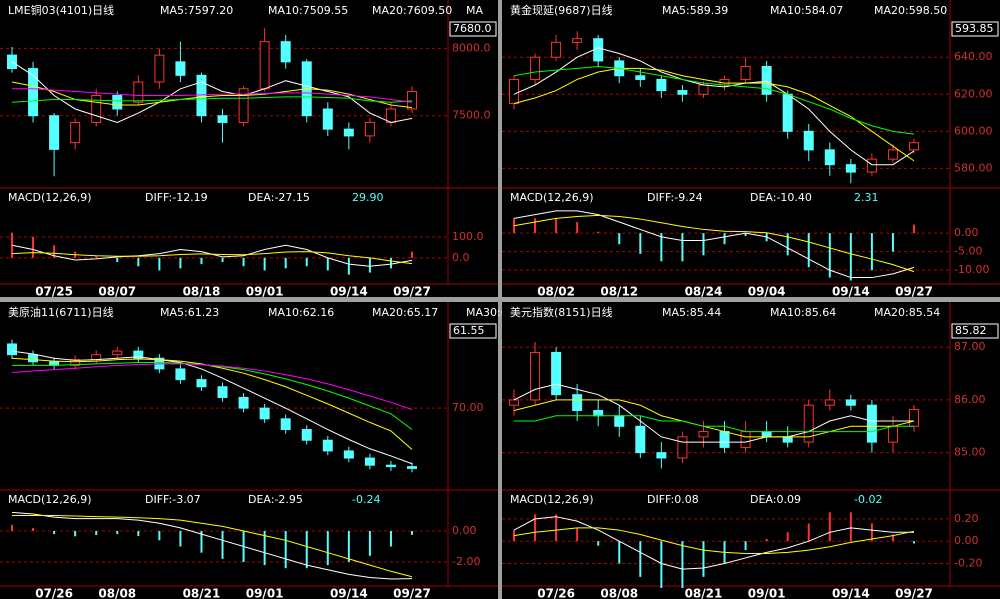 This screenshot has height=599, width=1000. I want to click on last-price: 61.55, so click(469, 330).